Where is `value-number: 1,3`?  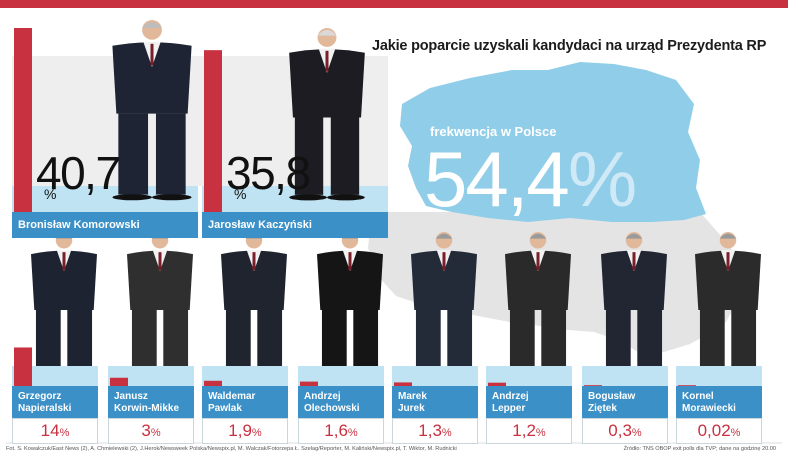
value-number: 1,3 is located at coordinates (430, 430).